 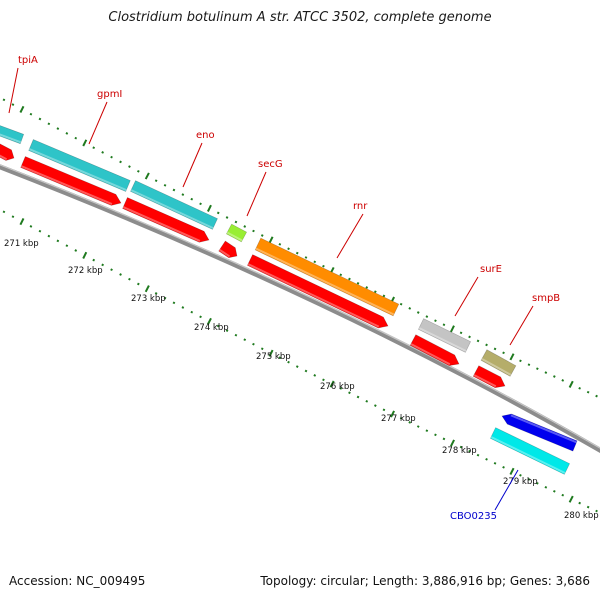 What do you see at coordinates (530, 451) in the screenshot?
I see `gene-bar-cbo0235` at bounding box center [530, 451].